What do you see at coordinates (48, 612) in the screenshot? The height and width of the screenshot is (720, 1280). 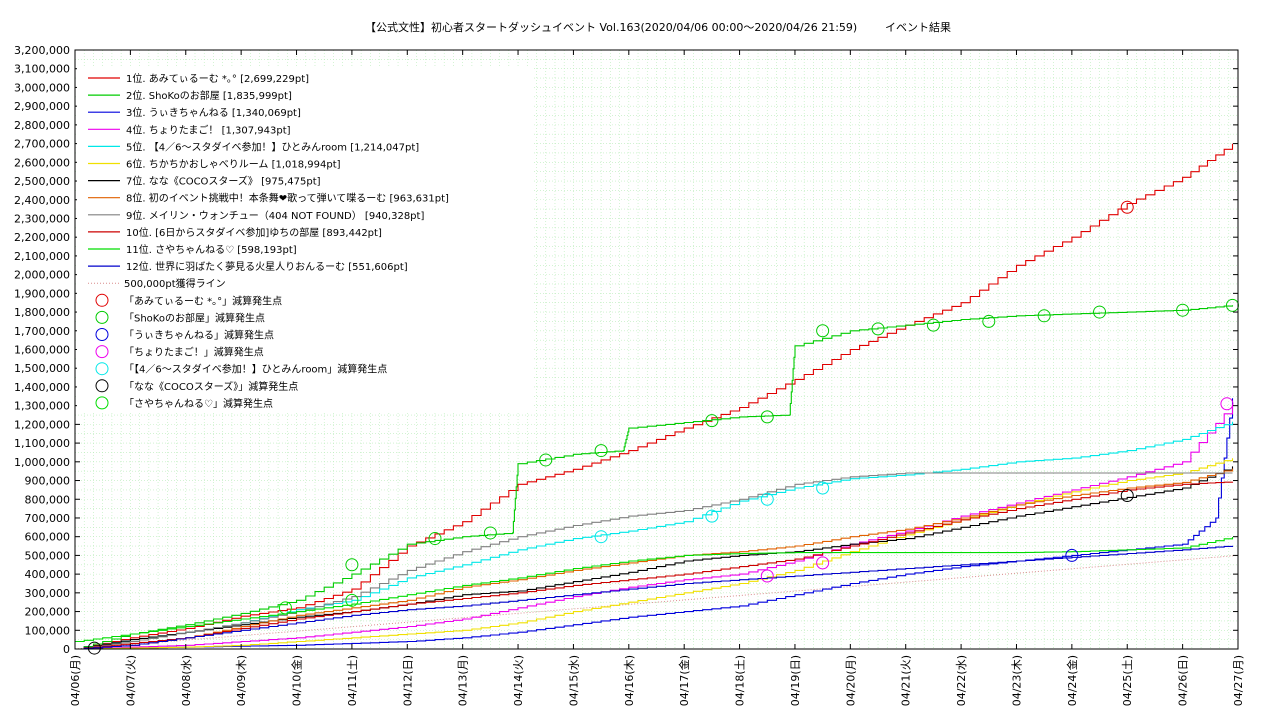 I see `y-tick-label: 200,000` at bounding box center [48, 612].